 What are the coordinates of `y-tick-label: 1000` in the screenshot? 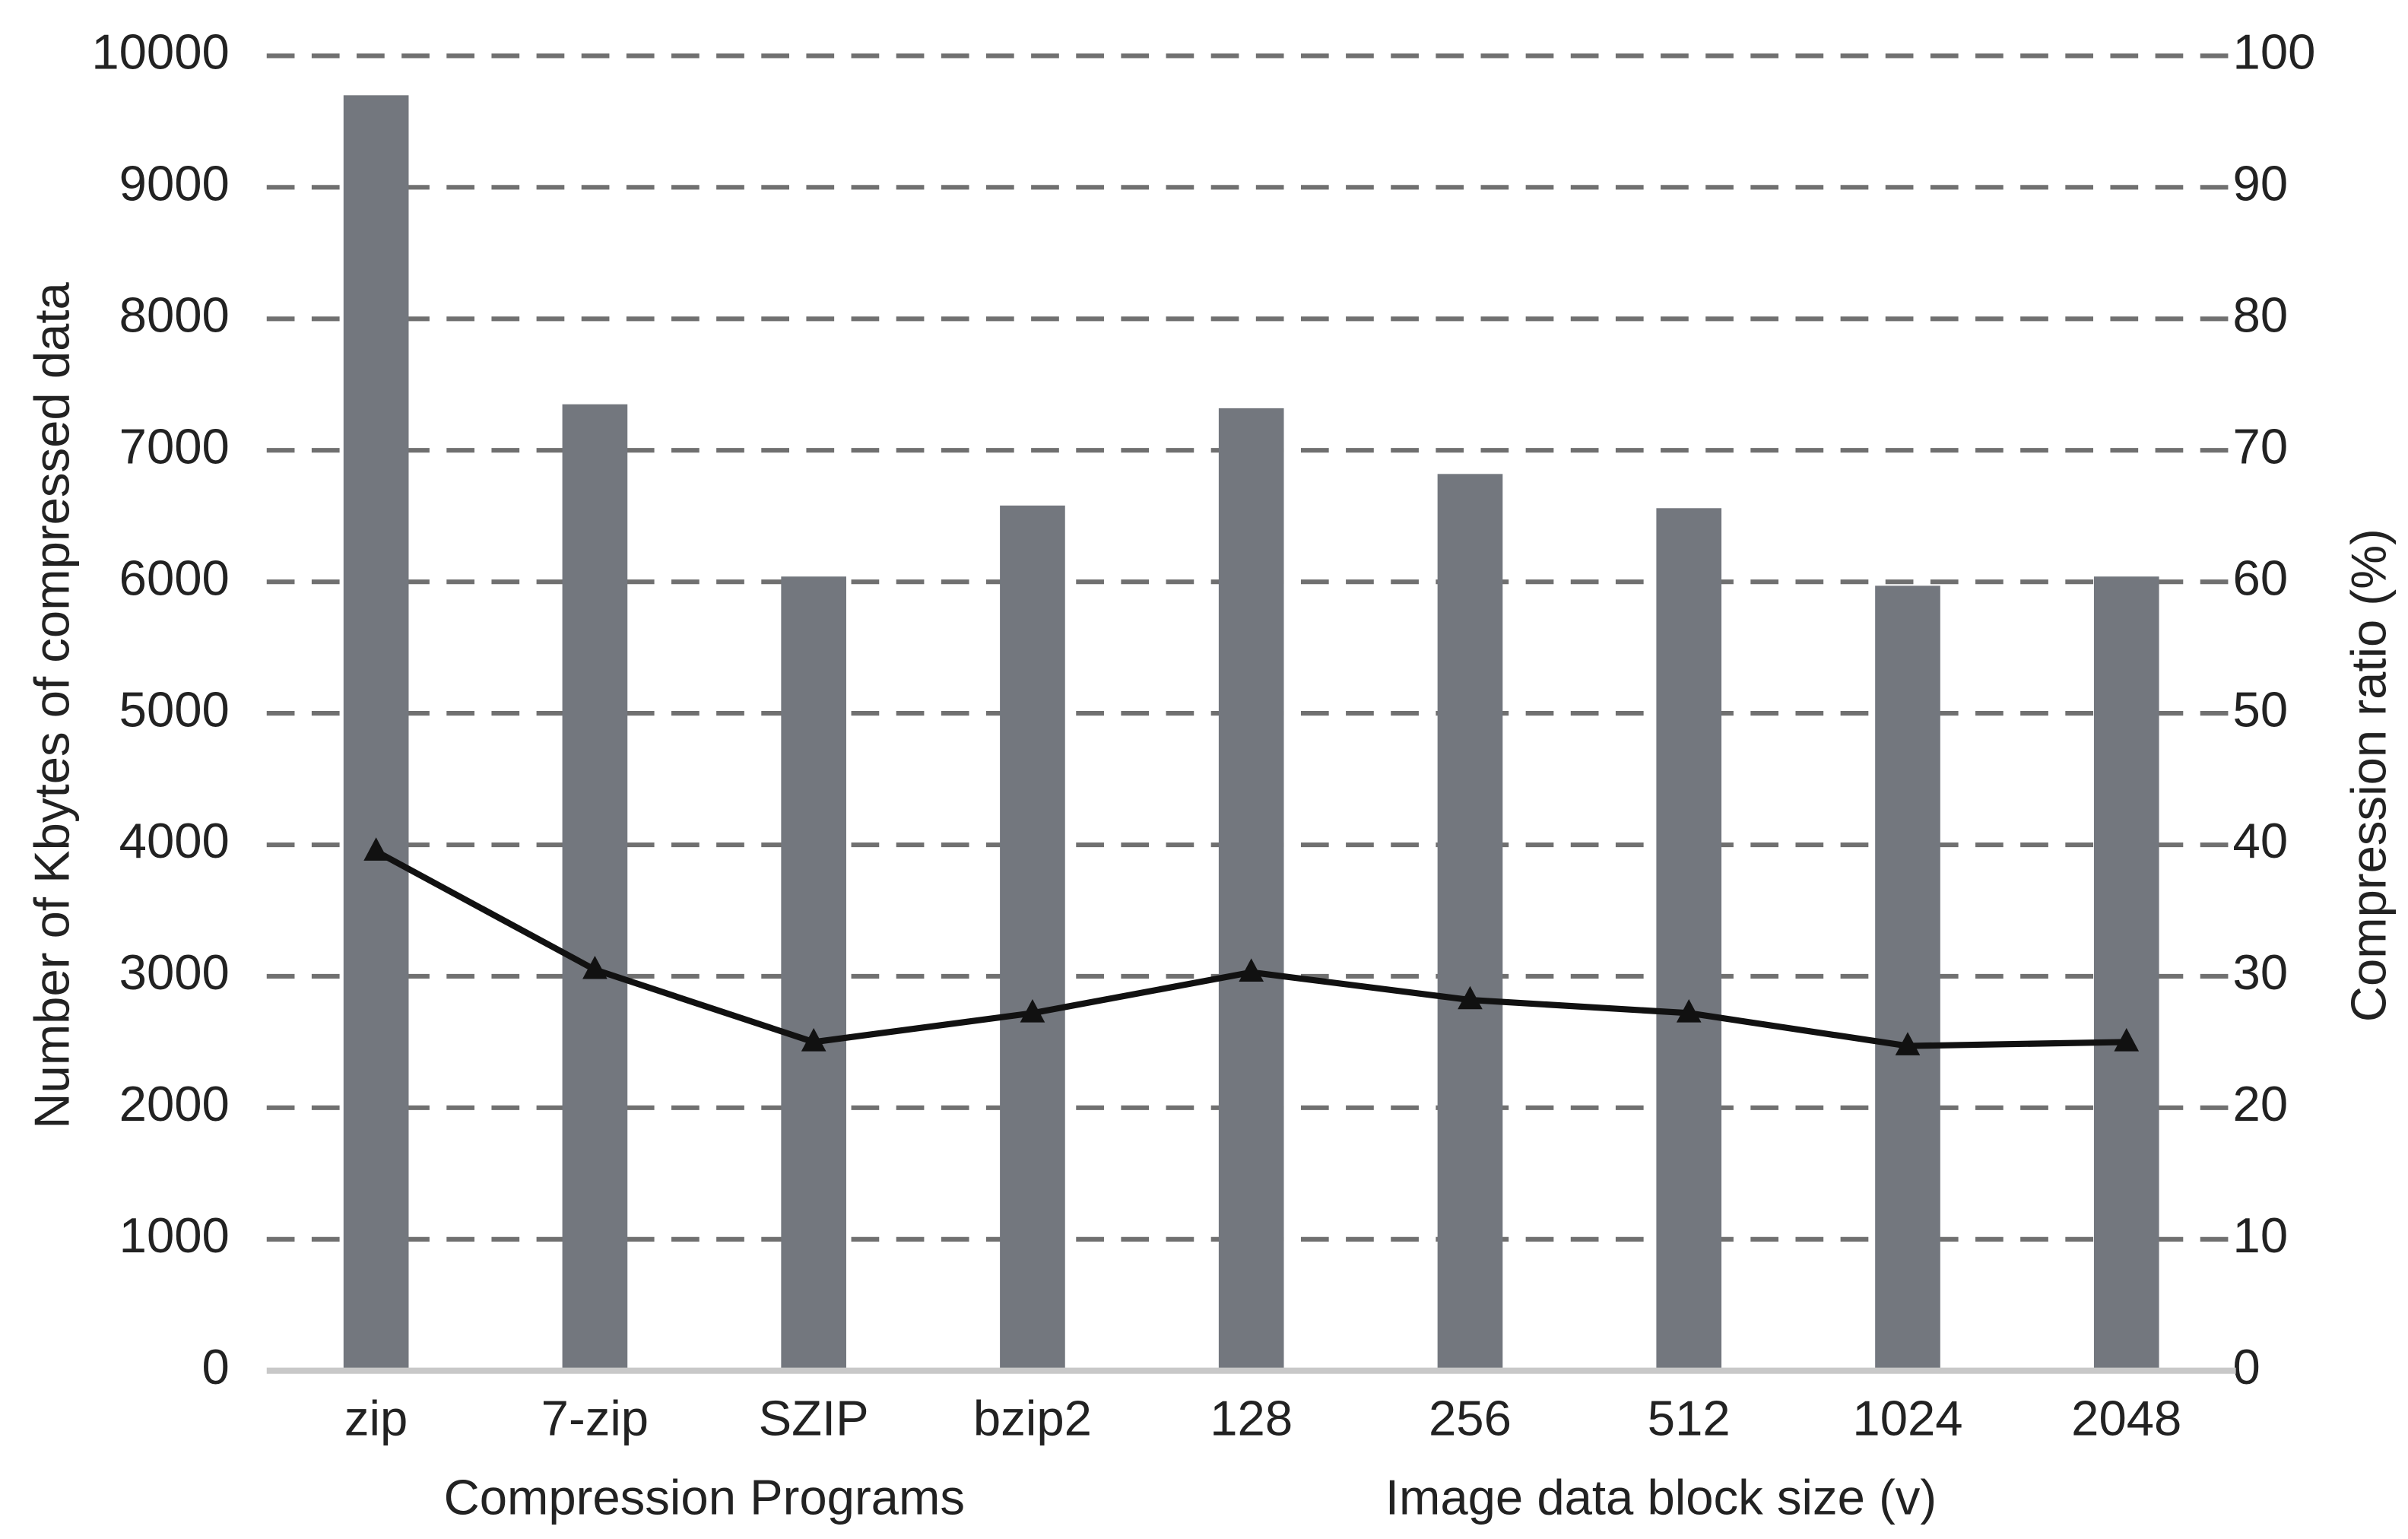 It's located at (174, 1235).